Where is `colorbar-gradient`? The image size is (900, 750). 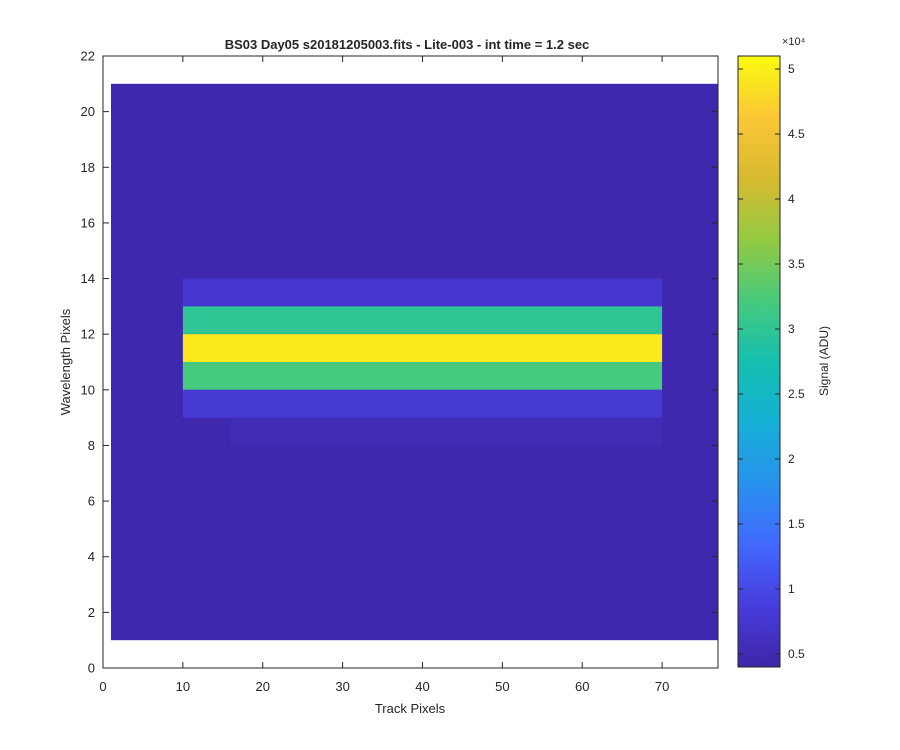 colorbar-gradient is located at coordinates (759, 361).